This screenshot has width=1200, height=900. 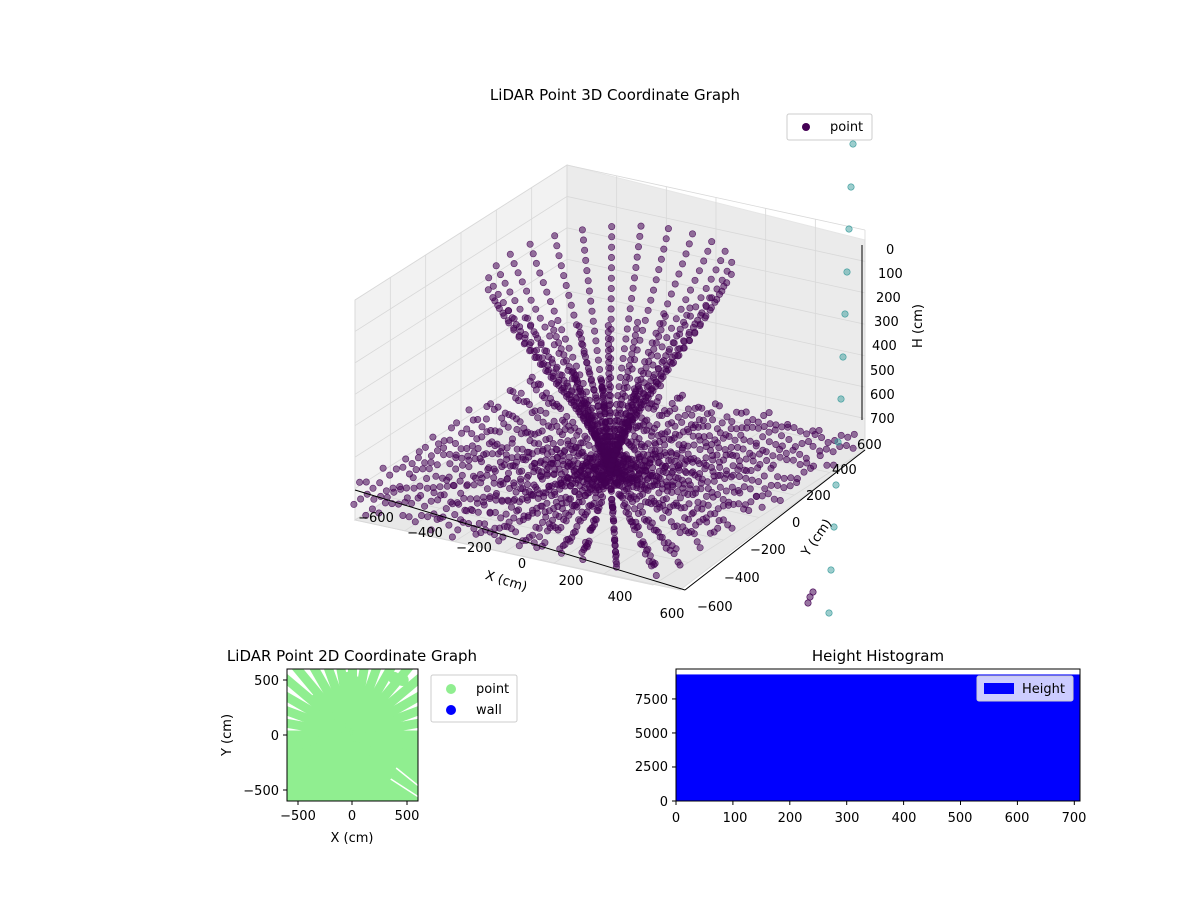 I want to click on gap-2d, so click(x=406, y=777).